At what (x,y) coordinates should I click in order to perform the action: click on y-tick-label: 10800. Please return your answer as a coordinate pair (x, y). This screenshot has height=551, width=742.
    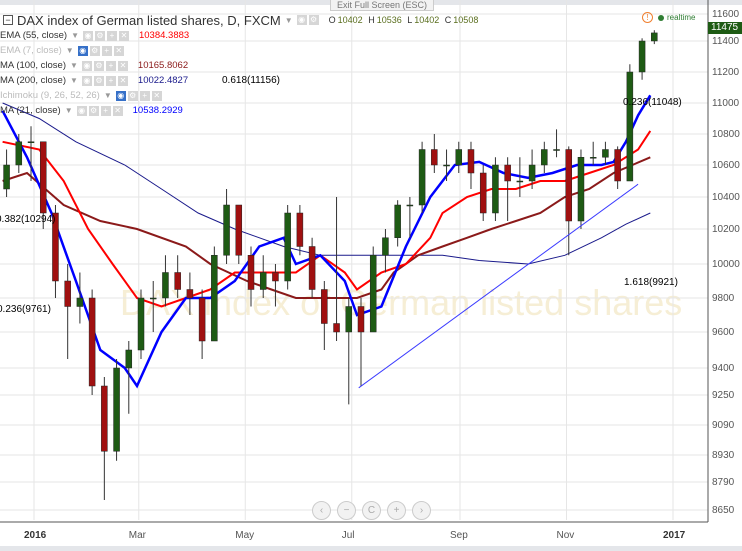
    Looking at the image, I should click on (726, 134).